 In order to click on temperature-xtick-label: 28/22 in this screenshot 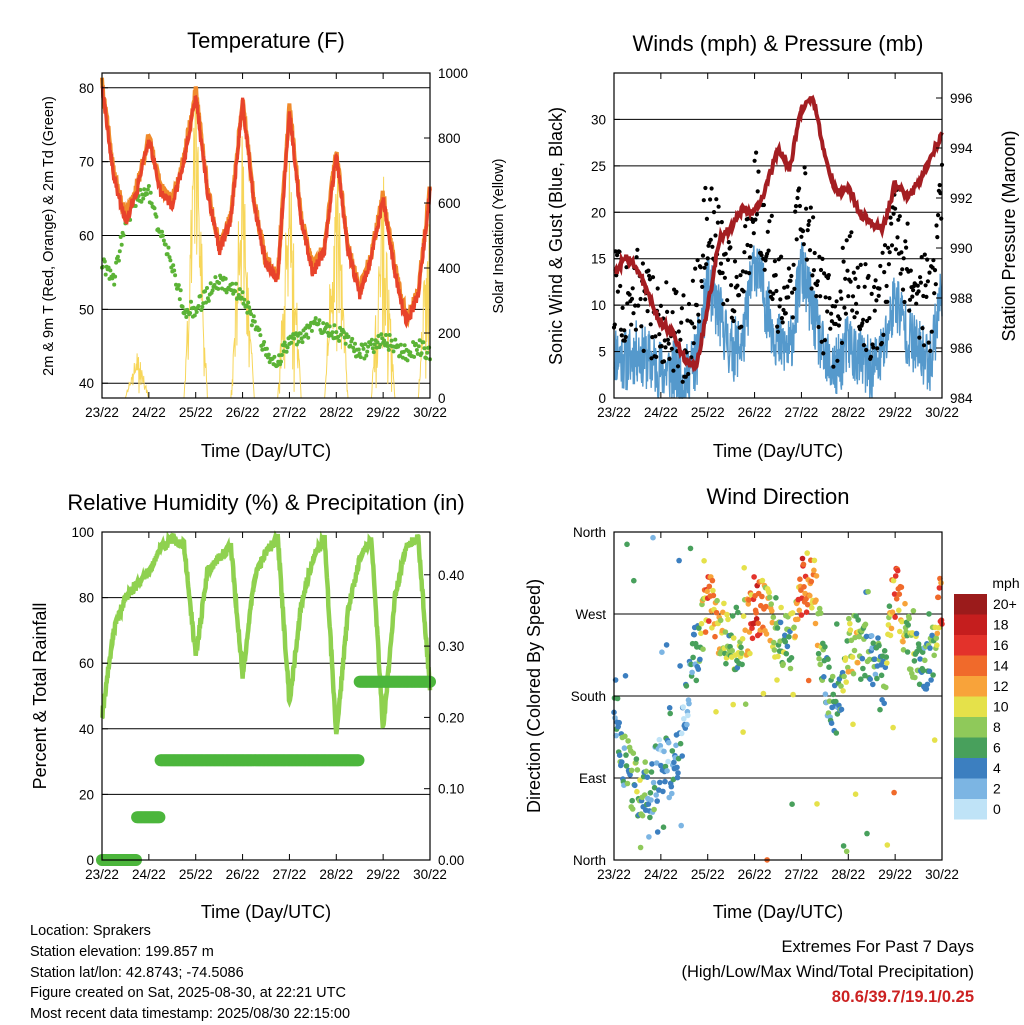, I will do `click(336, 412)`.